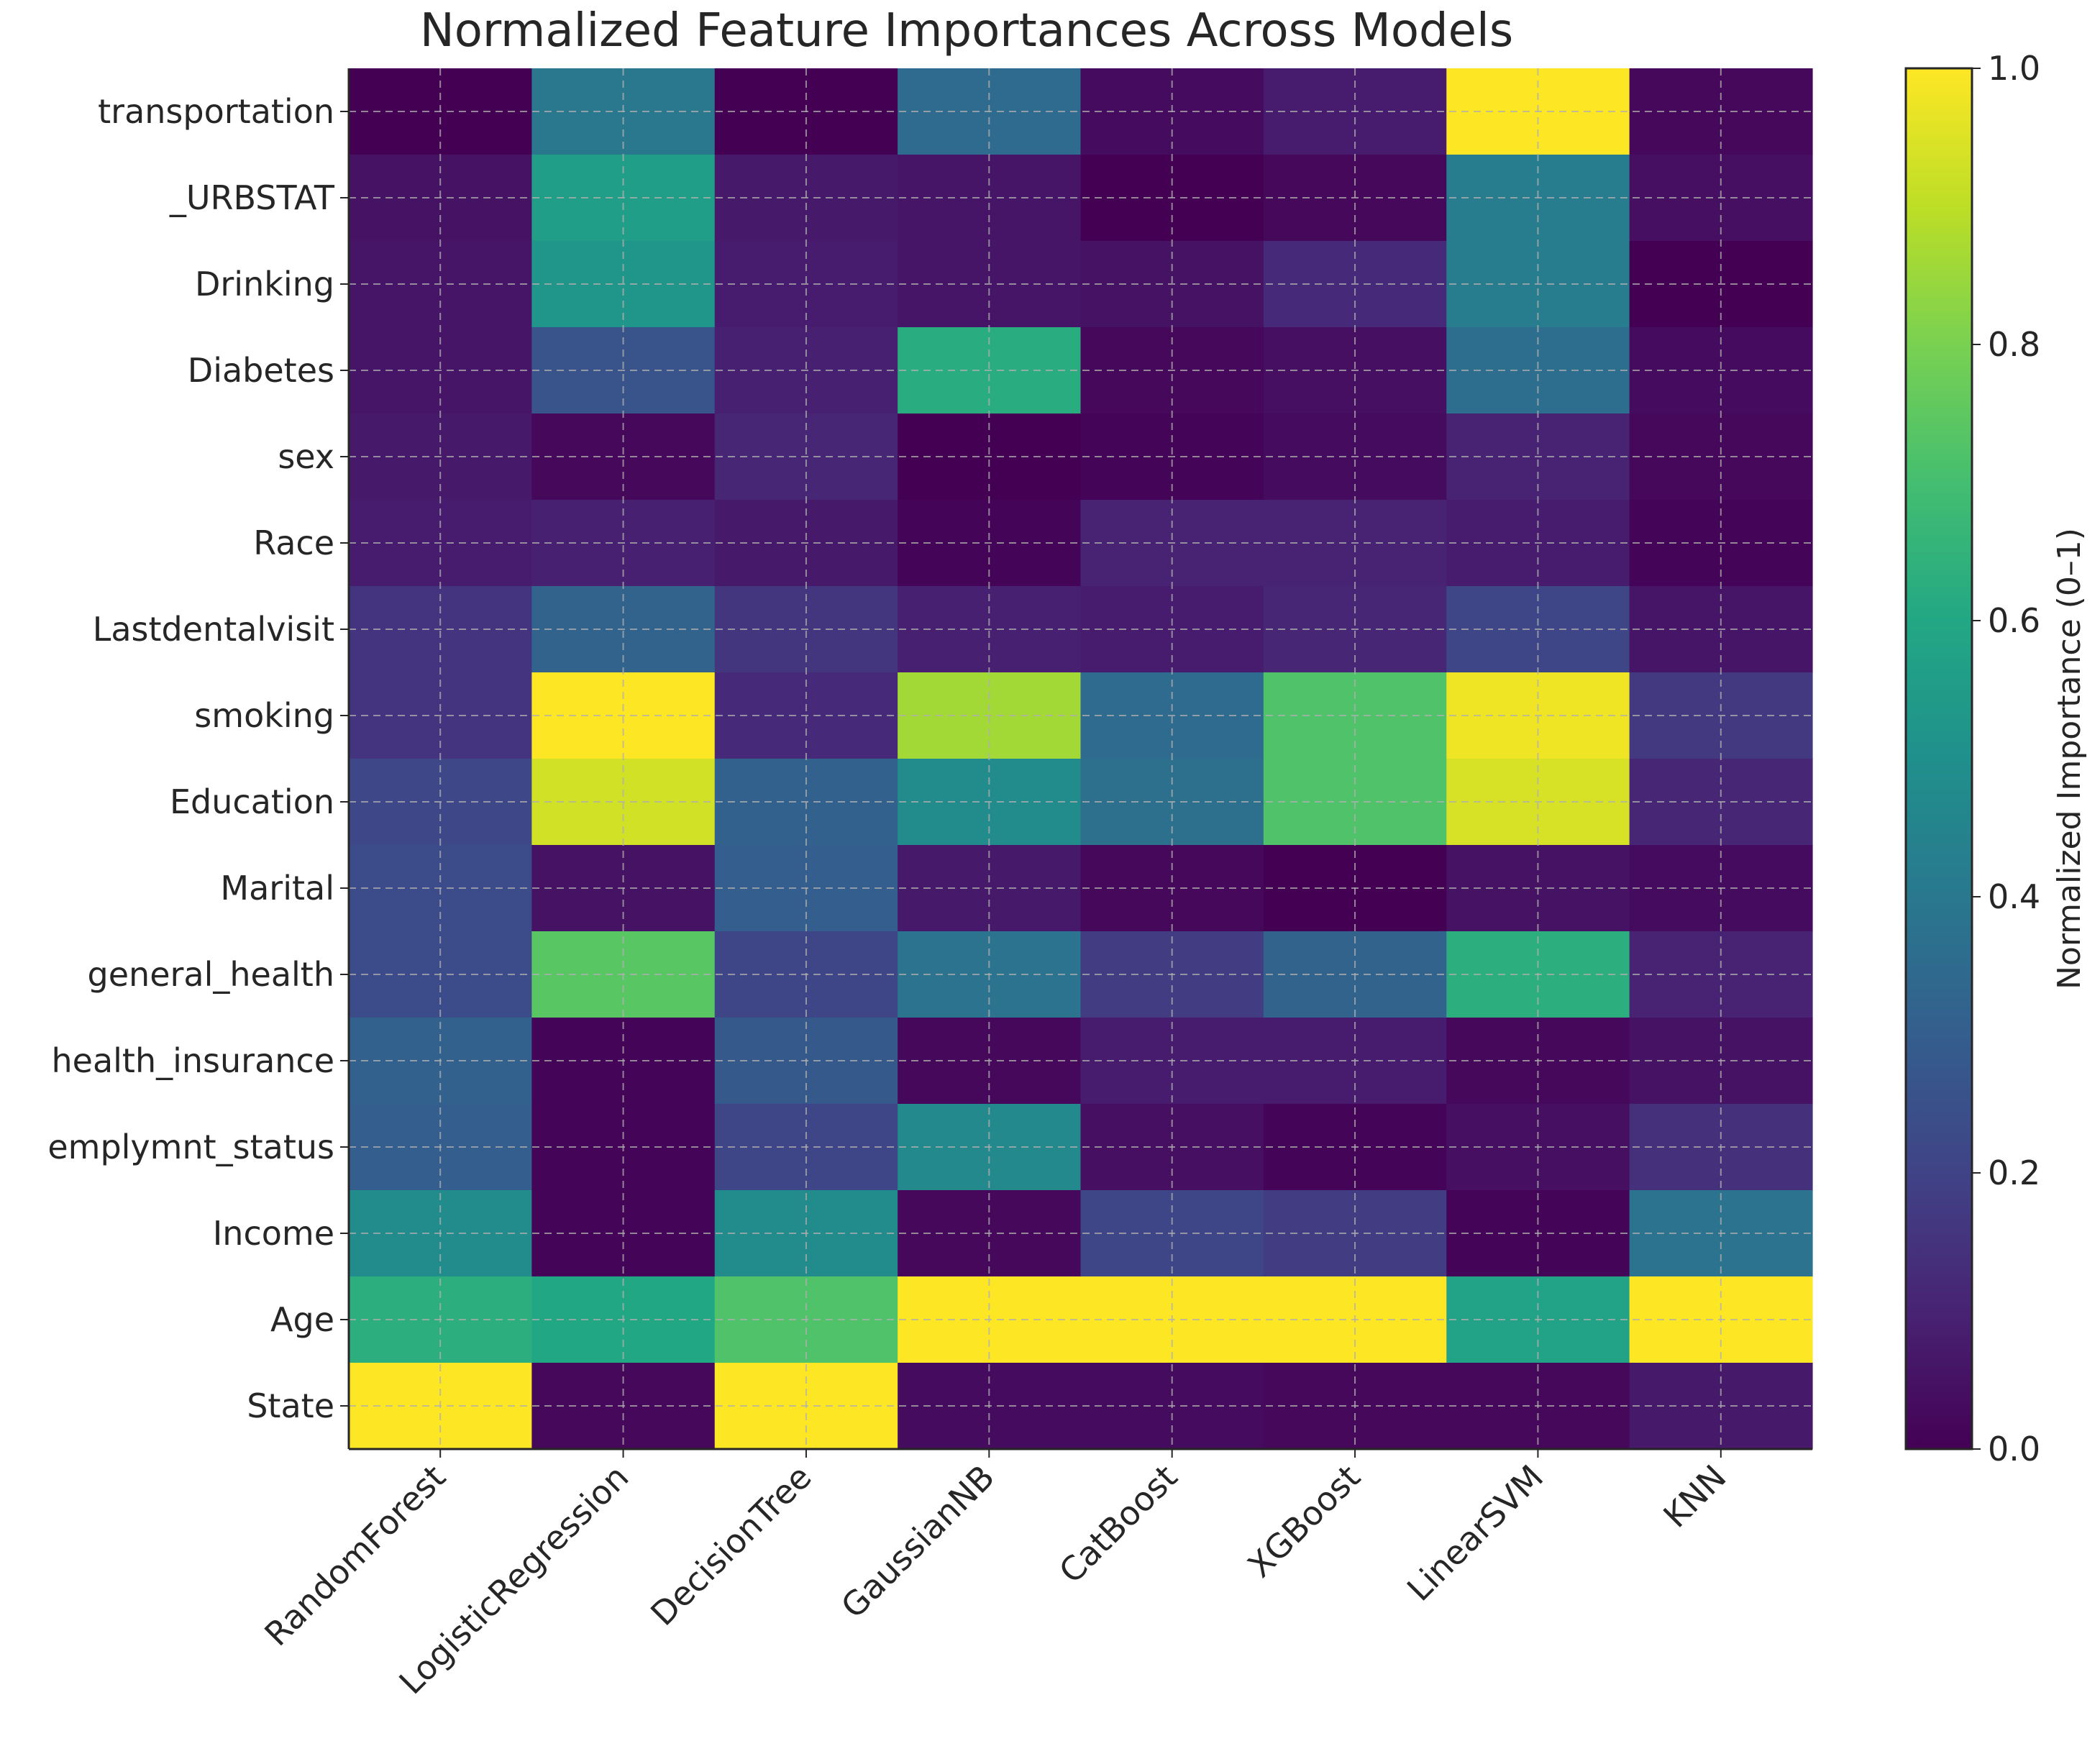  I want to click on colorbar-ticks: 0.0 0.2 0.4 0.6 0.8 1.0, so click(2006, 758).